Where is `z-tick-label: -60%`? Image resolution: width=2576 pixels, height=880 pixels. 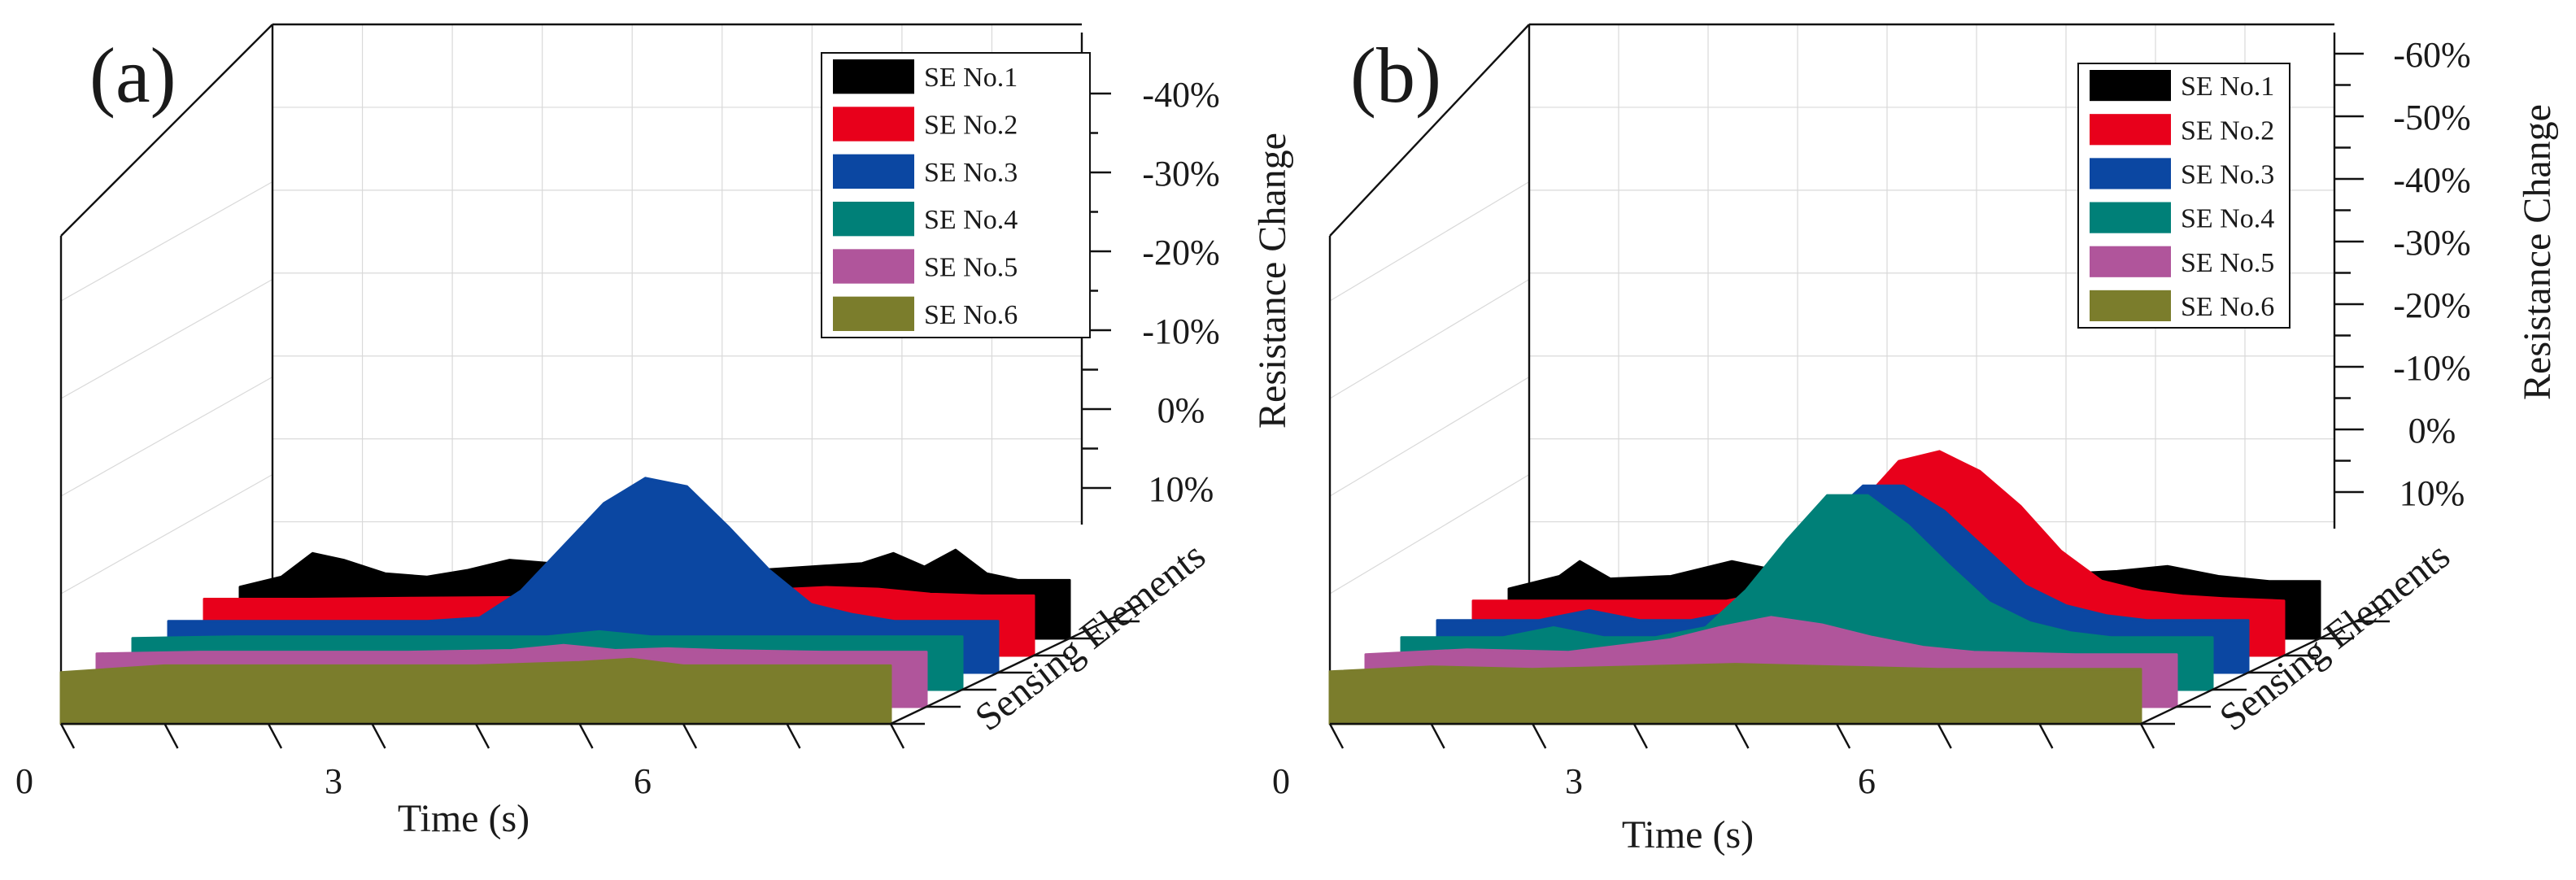 z-tick-label: -60% is located at coordinates (2431, 55).